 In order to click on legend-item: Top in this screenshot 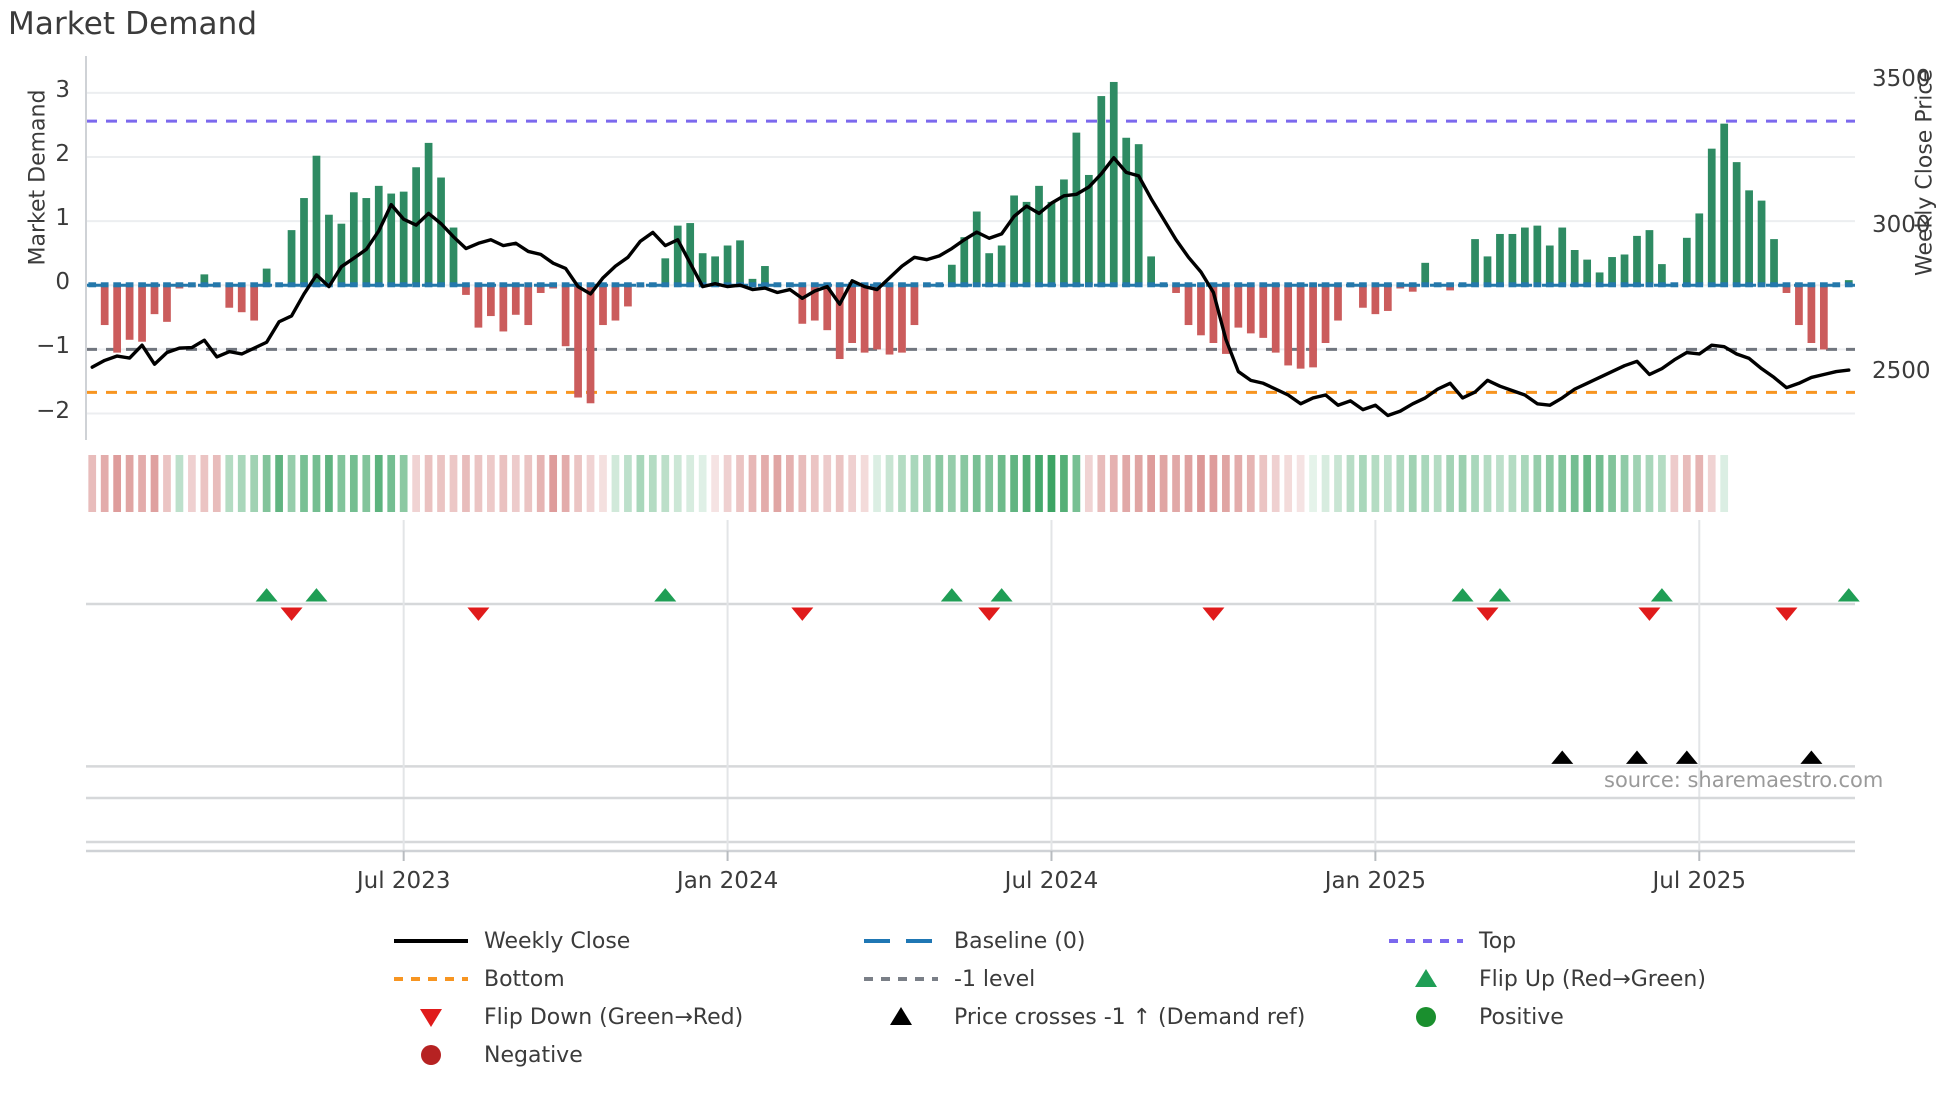, I will do `click(1450, 941)`.